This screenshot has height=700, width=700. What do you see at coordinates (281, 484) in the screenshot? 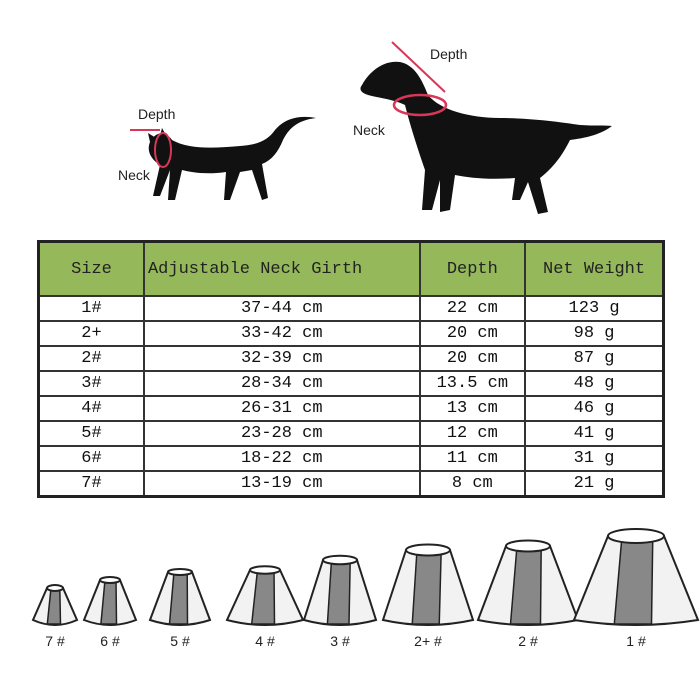
I see `cell-neck-girth: 13-19 cm` at bounding box center [281, 484].